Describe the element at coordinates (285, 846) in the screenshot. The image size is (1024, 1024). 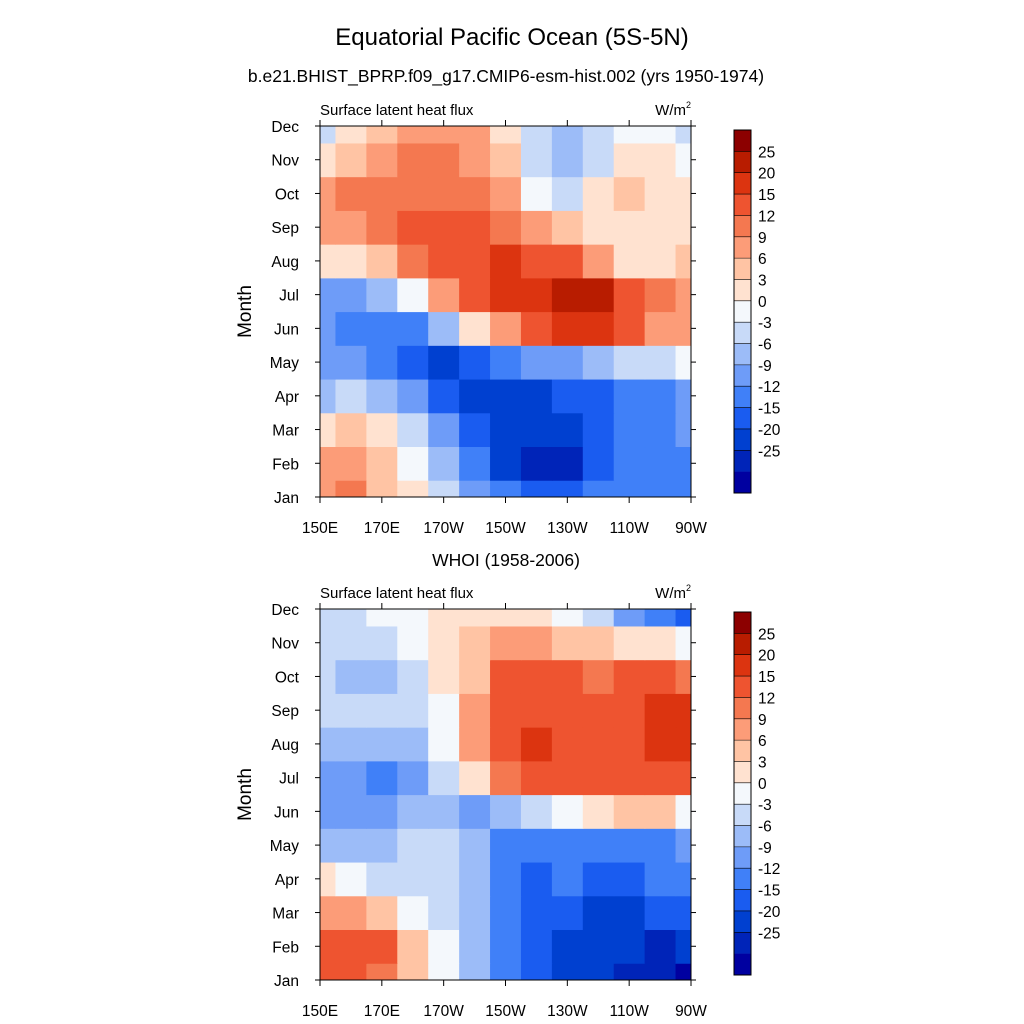
I see `y-tick-label: May` at that location.